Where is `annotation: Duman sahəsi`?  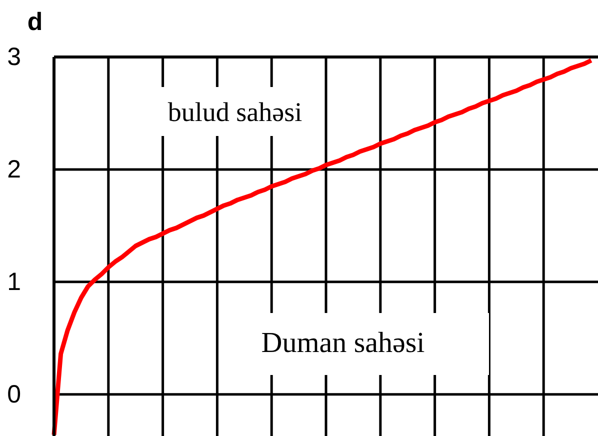
annotation: Duman sahəsi is located at coordinates (343, 343).